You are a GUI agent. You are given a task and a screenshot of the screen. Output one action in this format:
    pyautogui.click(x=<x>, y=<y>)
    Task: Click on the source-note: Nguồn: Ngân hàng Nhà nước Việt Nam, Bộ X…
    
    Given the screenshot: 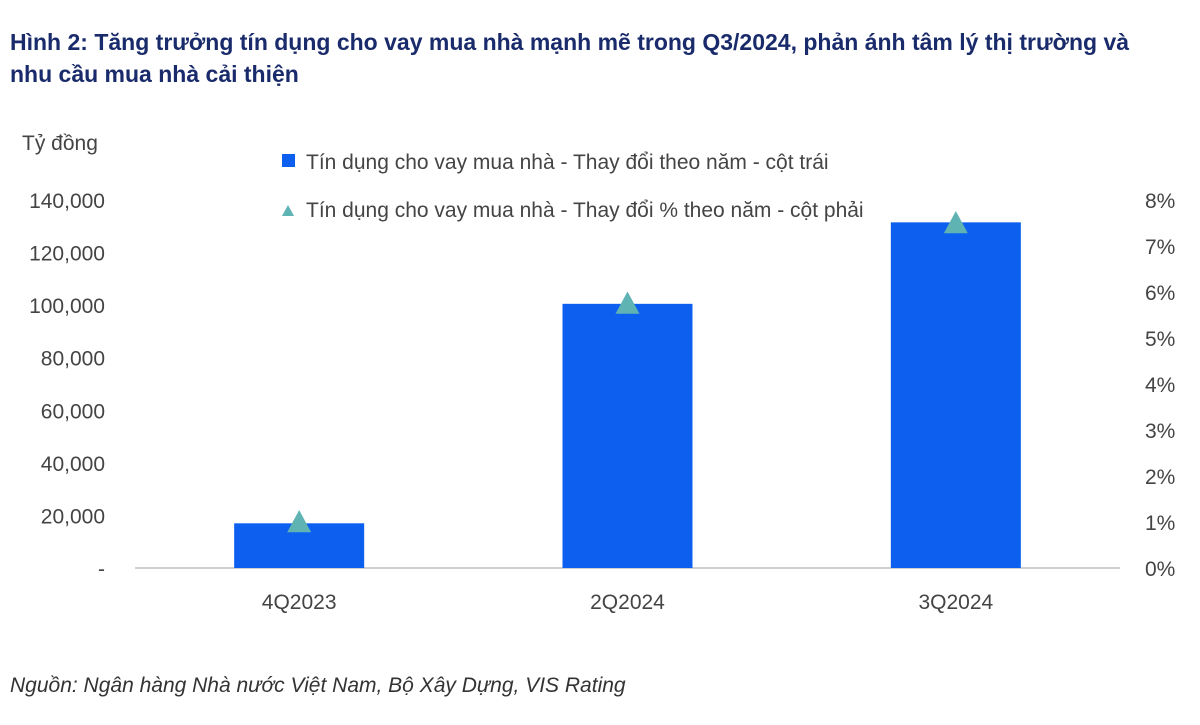 What is the action you would take?
    pyautogui.click(x=318, y=685)
    